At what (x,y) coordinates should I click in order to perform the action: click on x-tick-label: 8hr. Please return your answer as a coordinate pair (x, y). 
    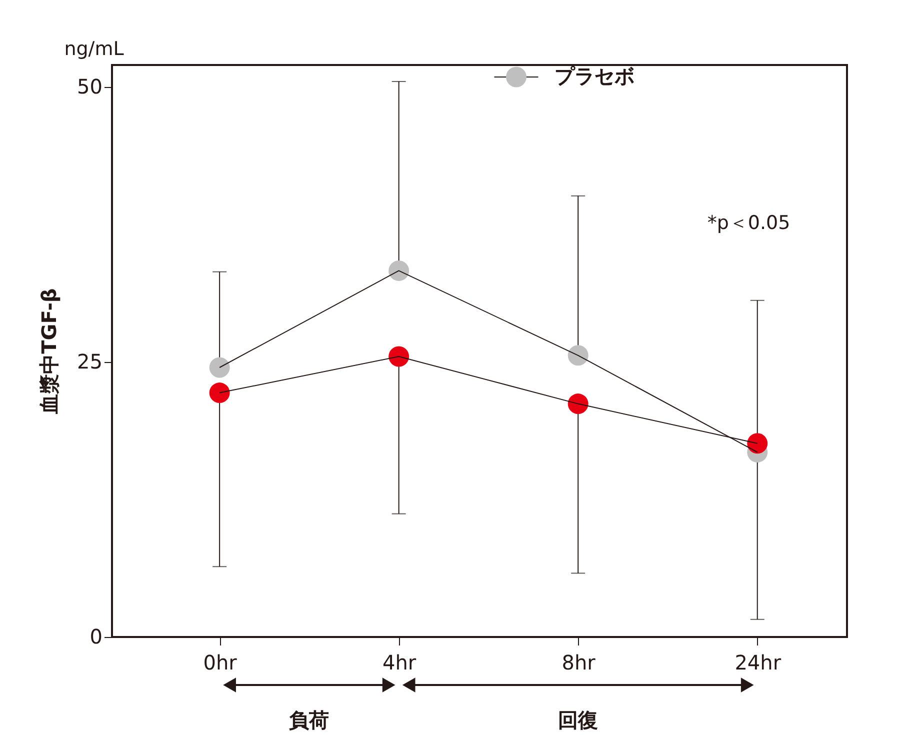
    Looking at the image, I should click on (579, 662).